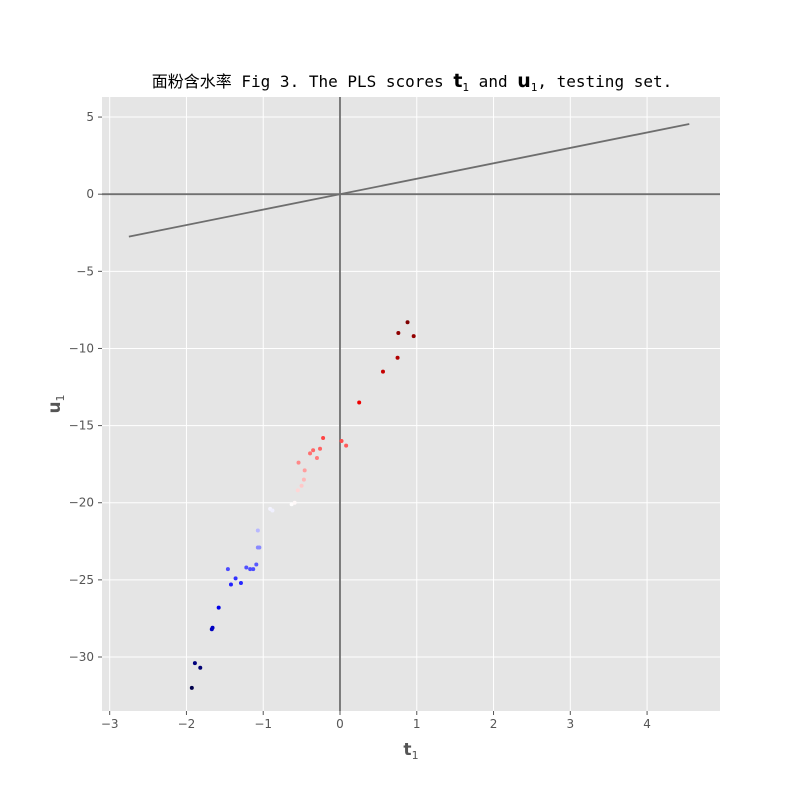 The width and height of the screenshot is (800, 800). What do you see at coordinates (81, 580) in the screenshot?
I see `y-tick-label: −25` at bounding box center [81, 580].